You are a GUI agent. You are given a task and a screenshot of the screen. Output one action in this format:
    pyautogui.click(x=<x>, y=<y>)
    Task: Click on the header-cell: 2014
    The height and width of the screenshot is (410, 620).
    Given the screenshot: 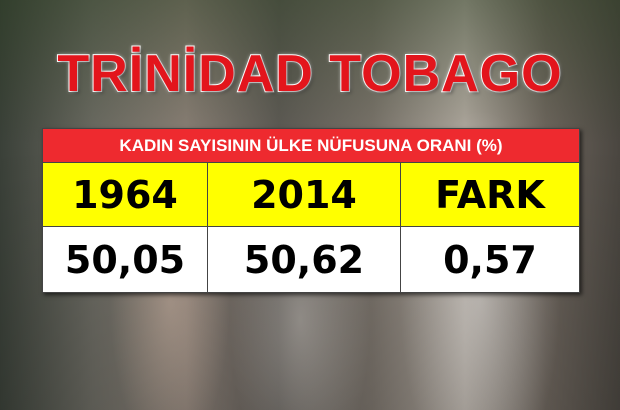 What is the action you would take?
    pyautogui.click(x=304, y=194)
    